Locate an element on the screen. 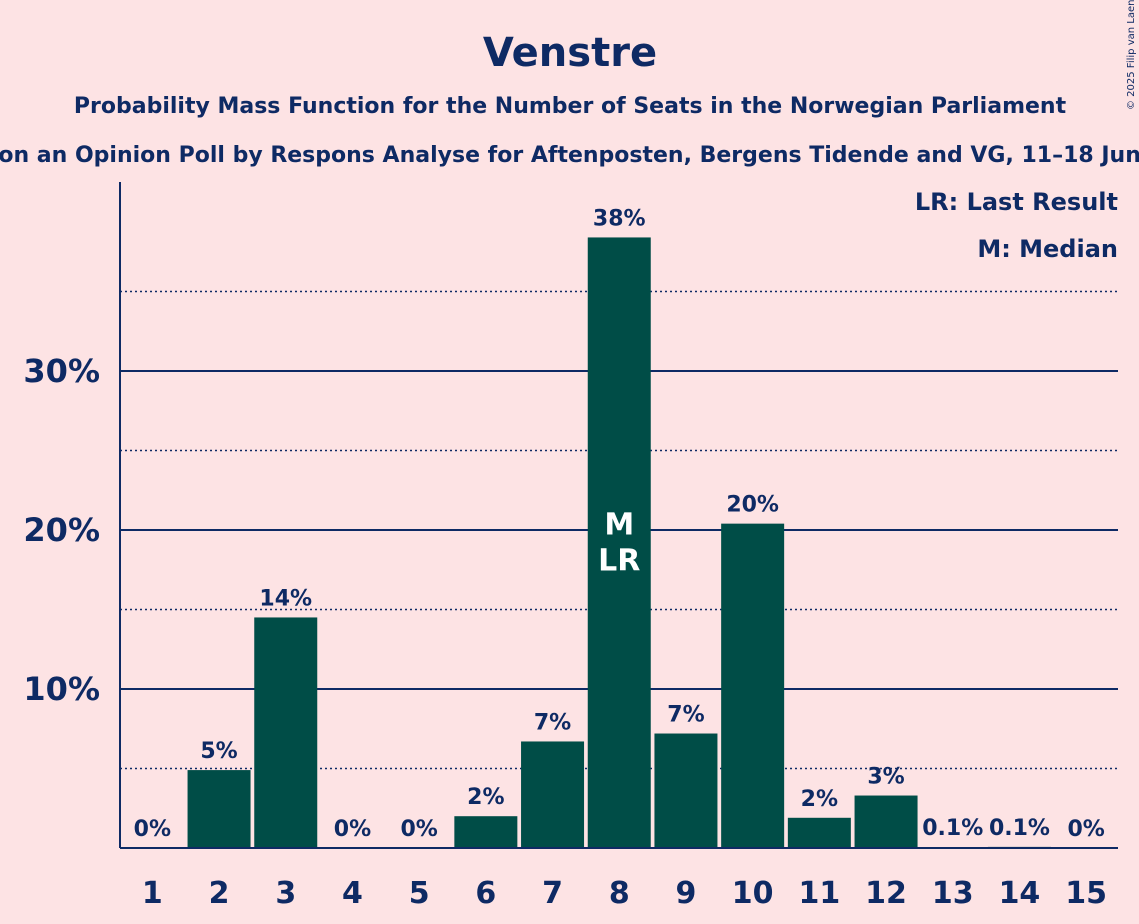 This screenshot has height=924, width=1139. y-tick-label: 20% is located at coordinates (61, 530).